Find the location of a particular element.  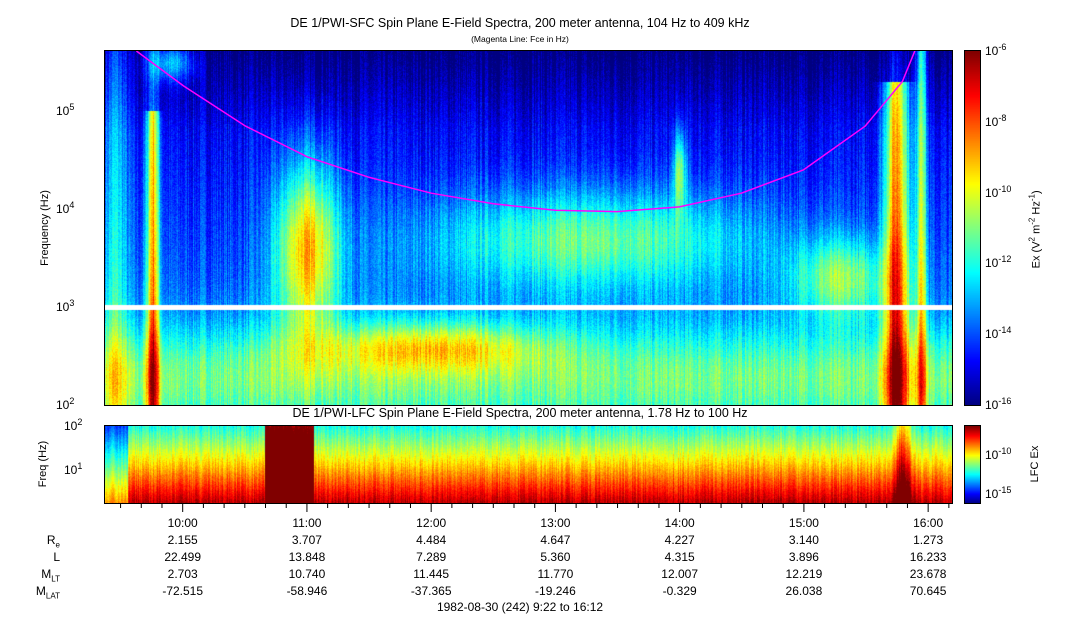

ephemeris-row-label: MLT is located at coordinates (50, 575).